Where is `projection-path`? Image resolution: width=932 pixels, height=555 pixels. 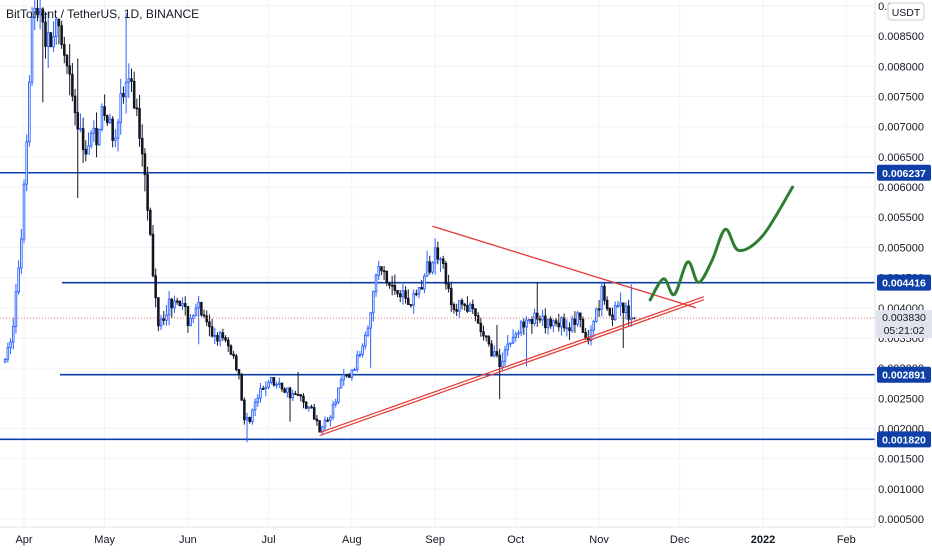 projection-path is located at coordinates (721, 243).